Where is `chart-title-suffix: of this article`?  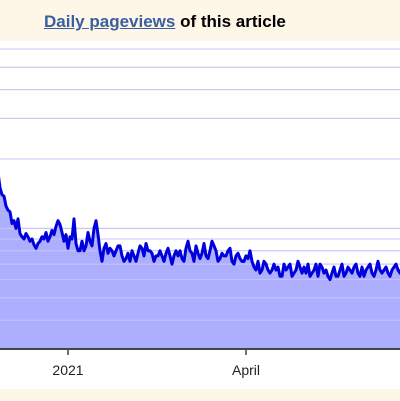 chart-title-suffix: of this article is located at coordinates (230, 21).